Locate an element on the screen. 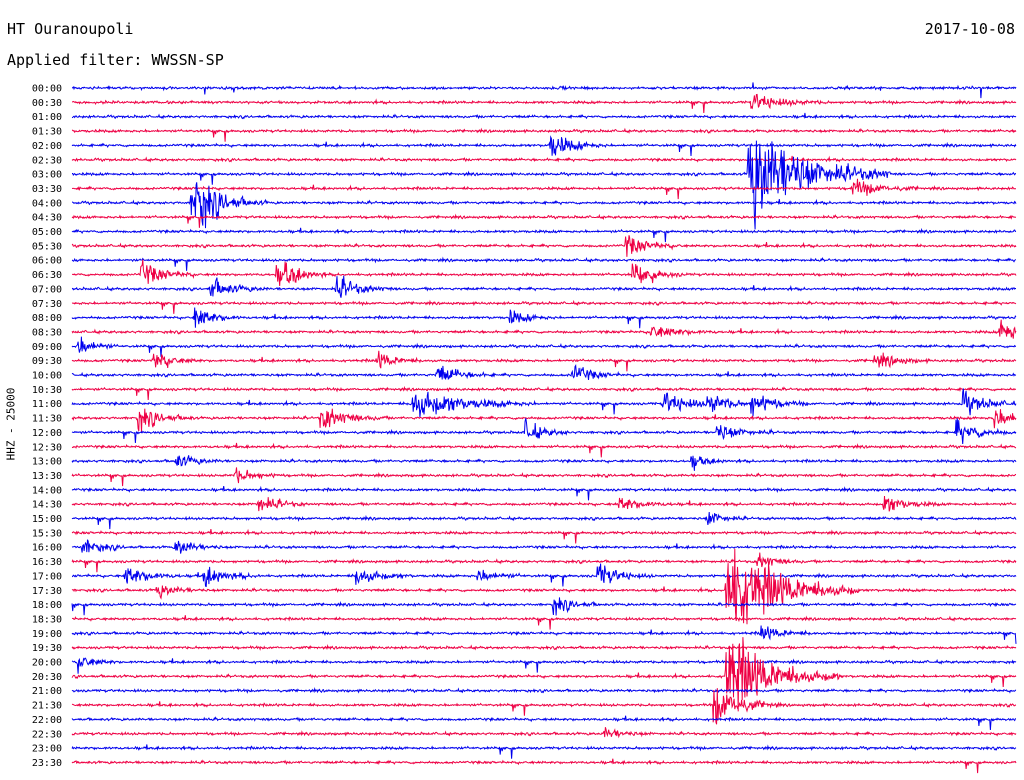 The image size is (1024, 780). row-label-1800: 18:00 is located at coordinates (47, 605).